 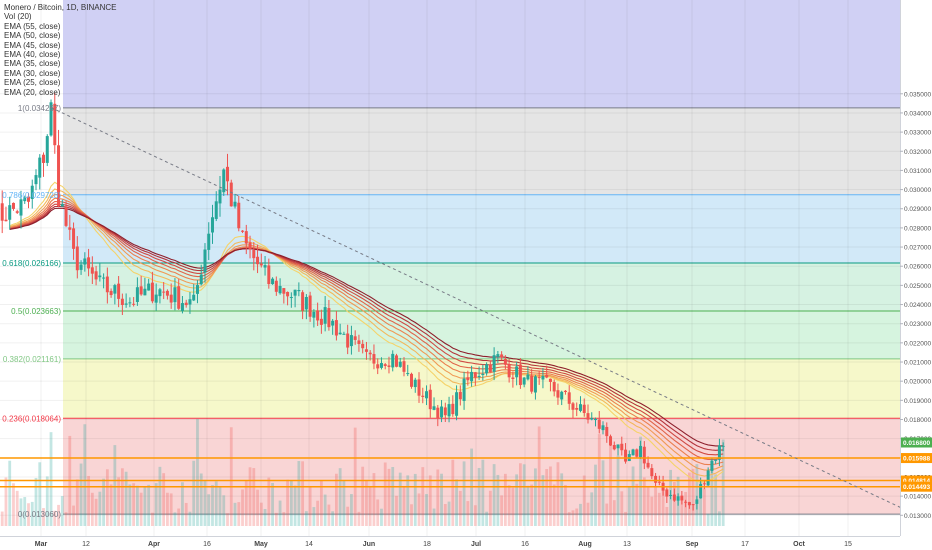 I want to click on indicator-ema-25: EMA (25, close), so click(x=32, y=83).